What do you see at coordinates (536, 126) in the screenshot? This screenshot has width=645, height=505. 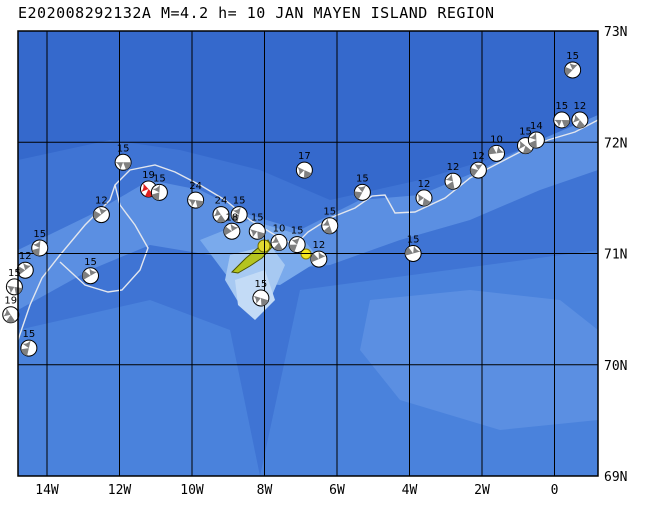 I see `mechanism-depth-label: 14` at bounding box center [536, 126].